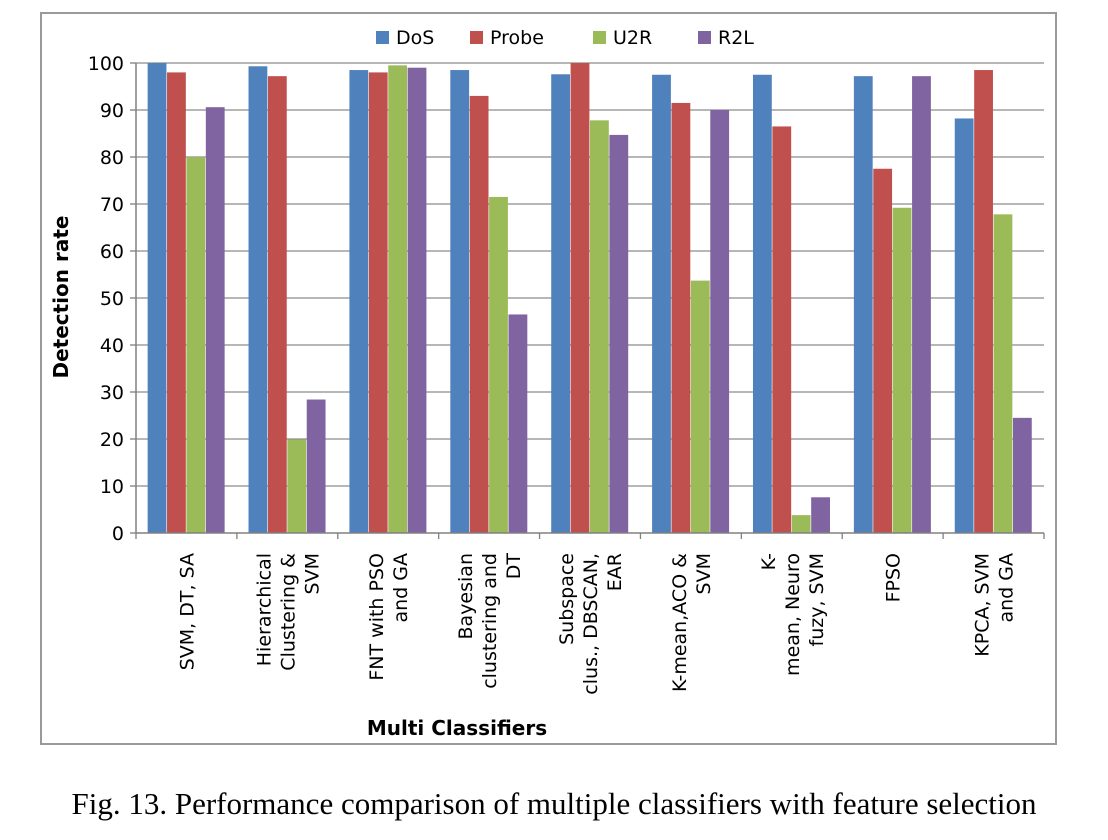 This screenshot has width=1108, height=840. I want to click on category-label-line: DT, so click(514, 566).